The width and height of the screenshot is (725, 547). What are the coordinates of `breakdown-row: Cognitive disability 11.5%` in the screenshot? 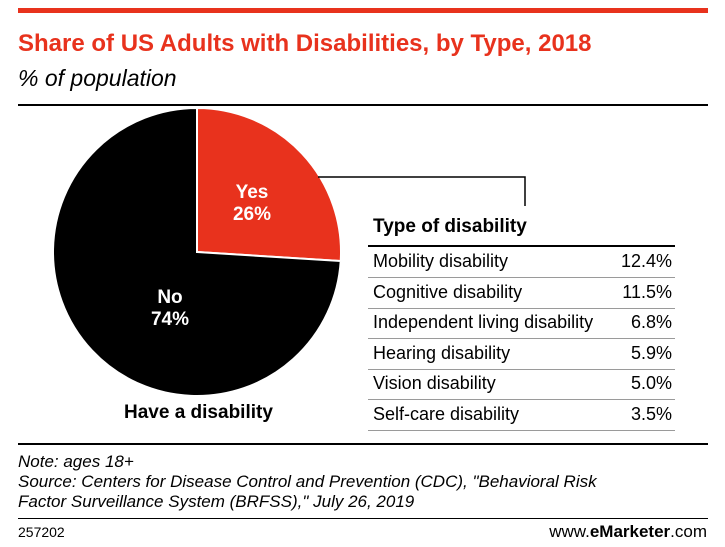 It's located at (521, 293).